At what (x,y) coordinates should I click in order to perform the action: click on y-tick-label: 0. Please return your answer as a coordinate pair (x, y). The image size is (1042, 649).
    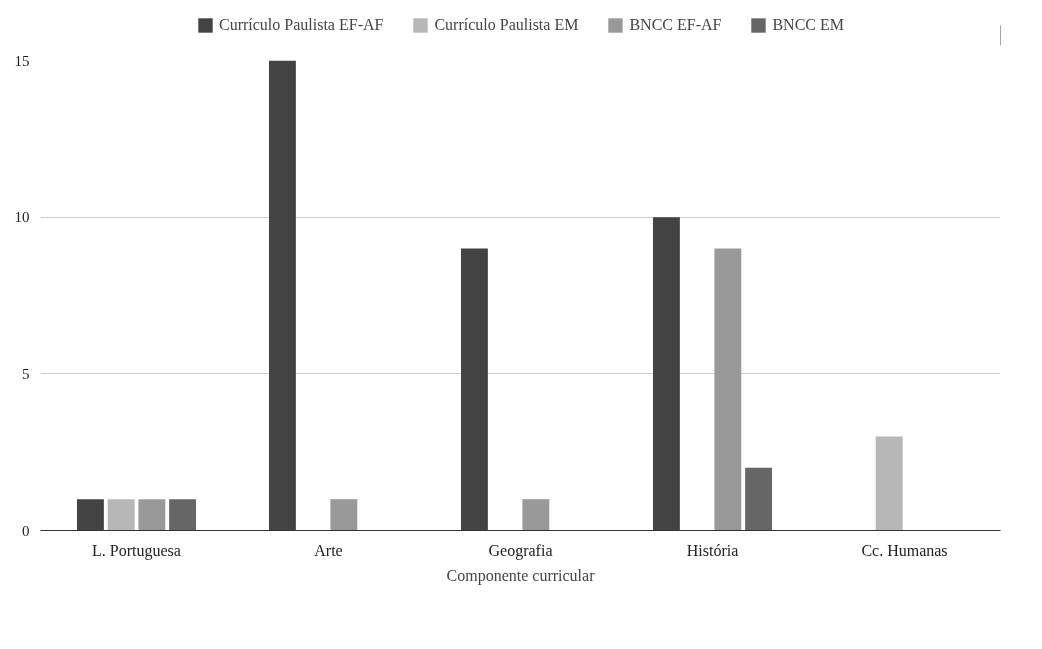
    Looking at the image, I should click on (26, 530).